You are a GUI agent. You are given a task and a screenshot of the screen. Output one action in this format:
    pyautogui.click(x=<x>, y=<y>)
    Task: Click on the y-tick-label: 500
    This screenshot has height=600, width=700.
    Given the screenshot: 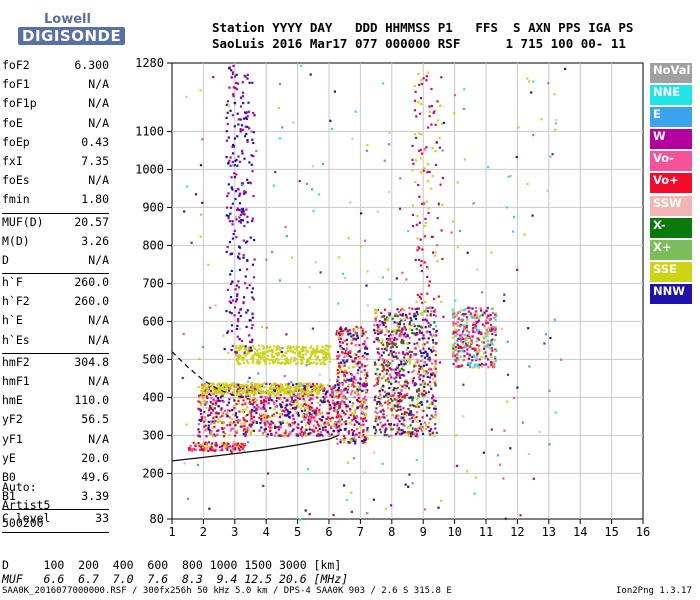 What is the action you would take?
    pyautogui.click(x=153, y=359)
    